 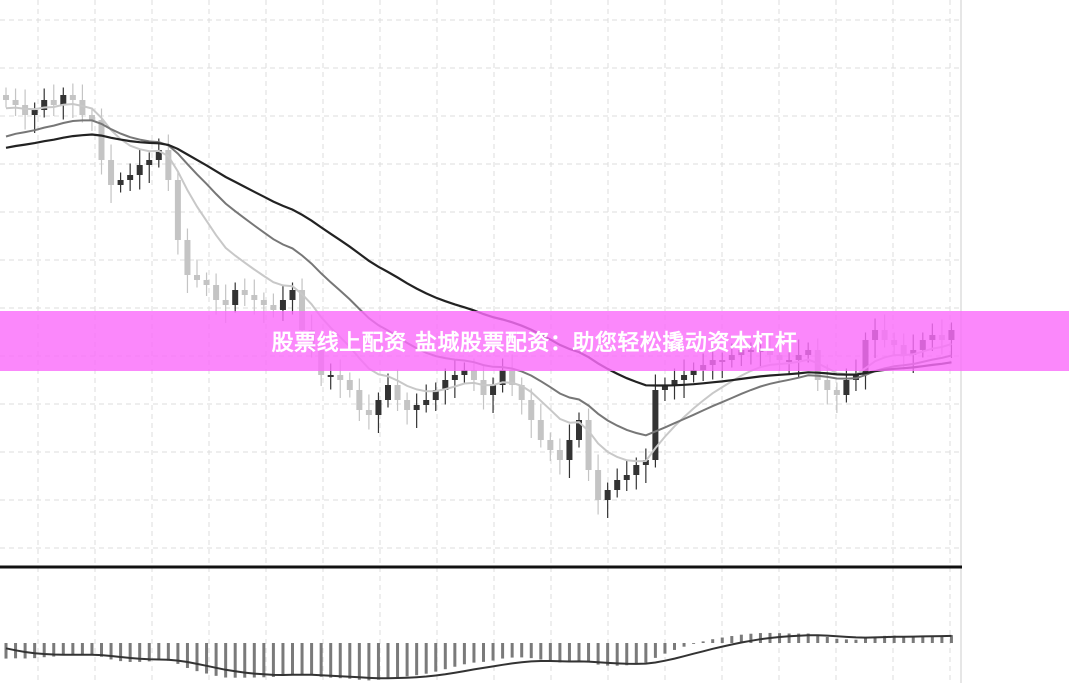 I want to click on macd-signal-line, so click(x=478, y=657).